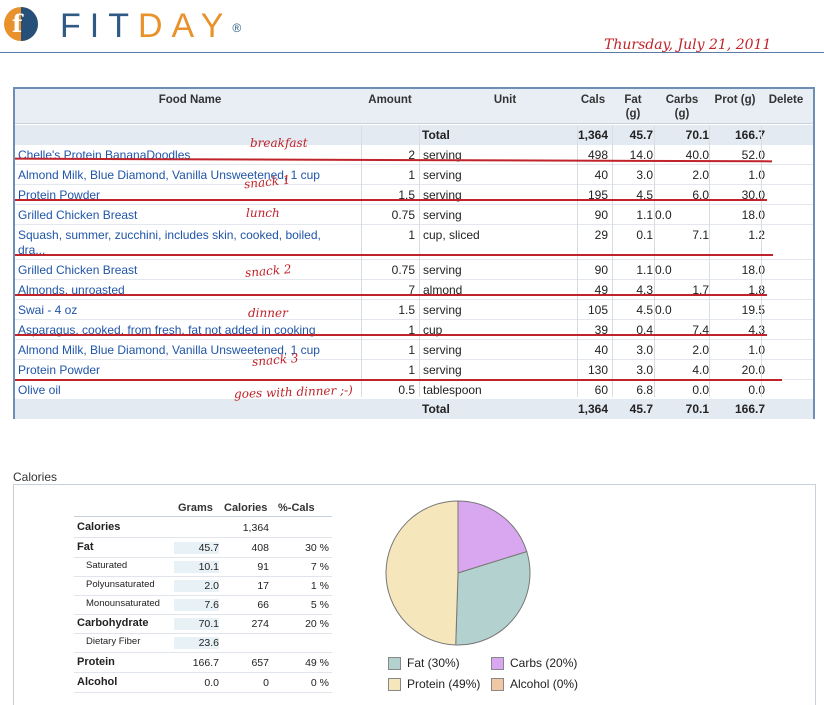 This screenshot has width=824, height=705. What do you see at coordinates (260, 663) in the screenshot?
I see `nutrient-calories: 657` at bounding box center [260, 663].